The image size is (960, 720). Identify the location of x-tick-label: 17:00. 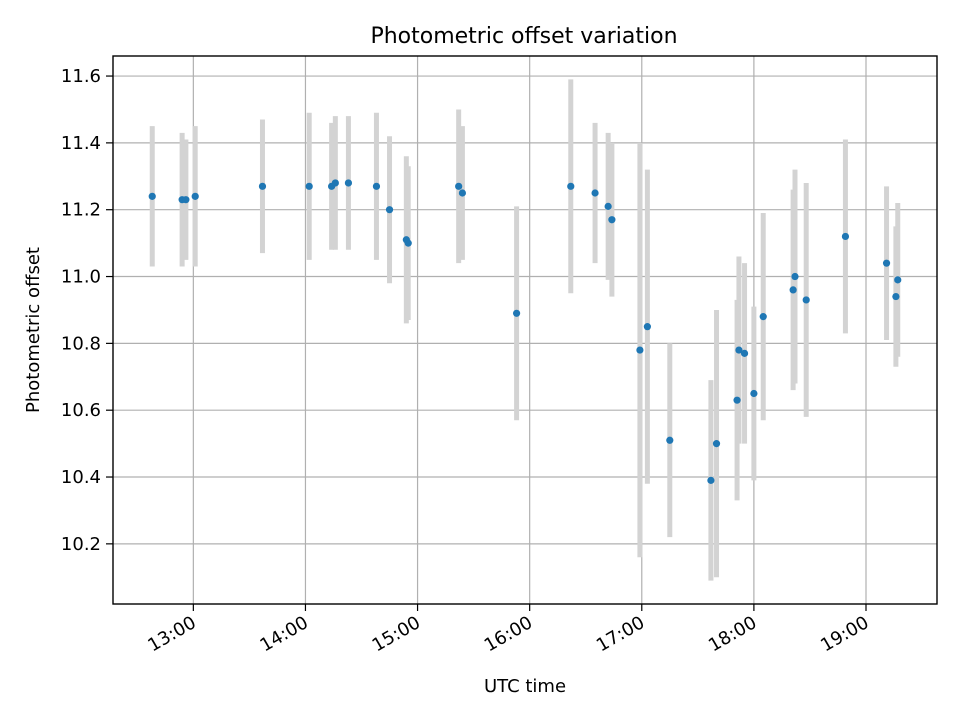
(620, 634).